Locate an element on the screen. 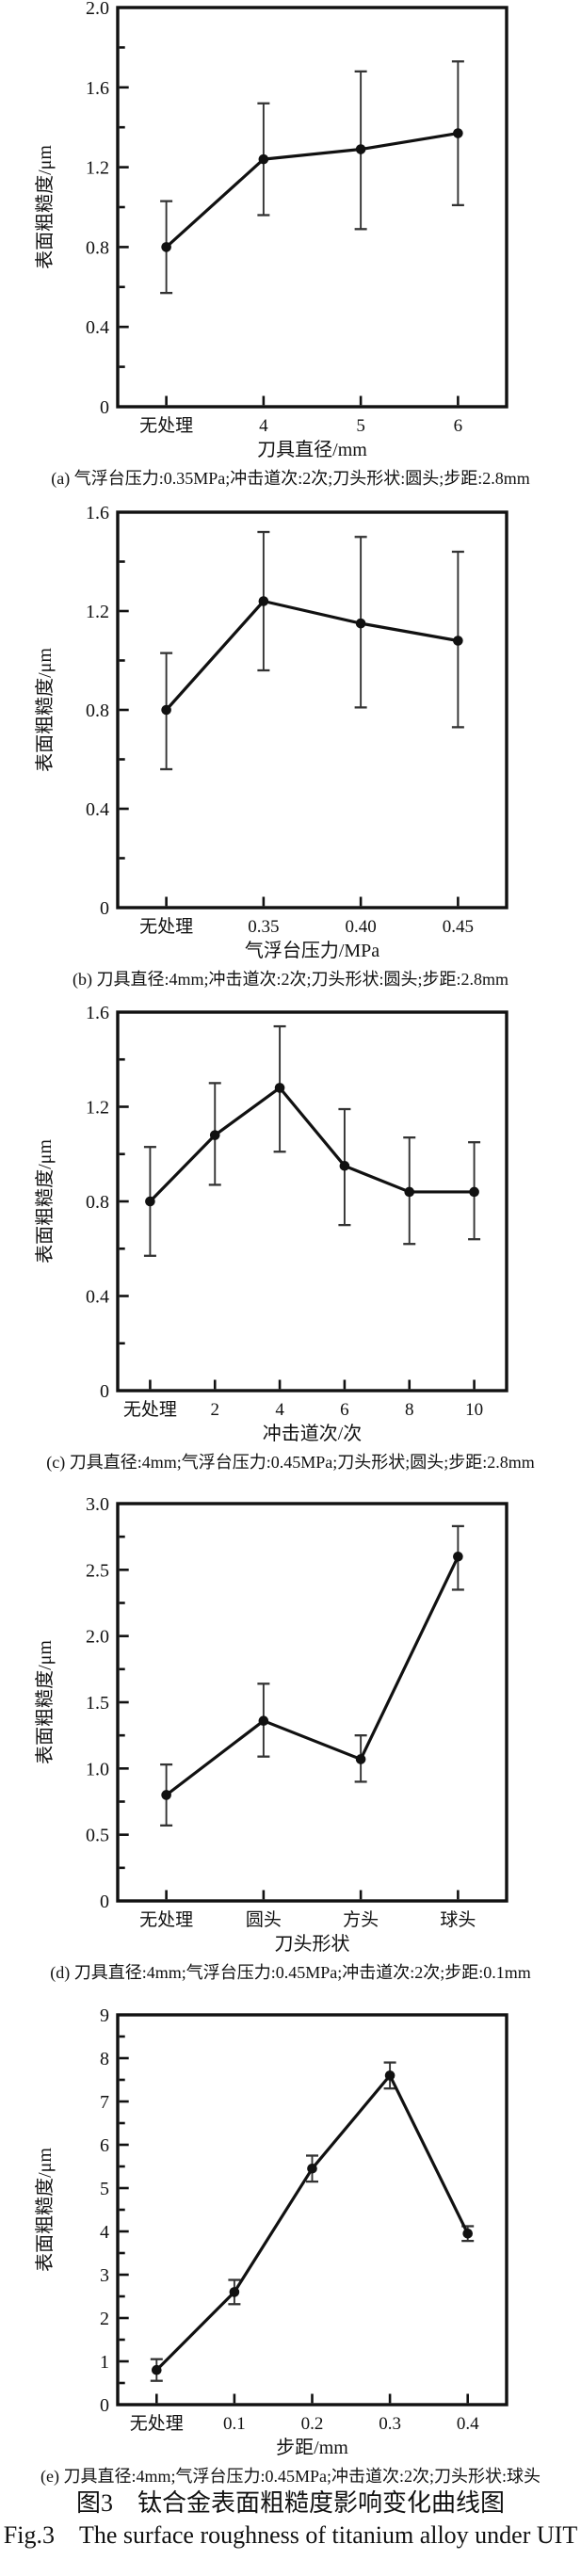  x-axis: 无处理 0.1 0.2 0.3 0.4 is located at coordinates (304, 2413).